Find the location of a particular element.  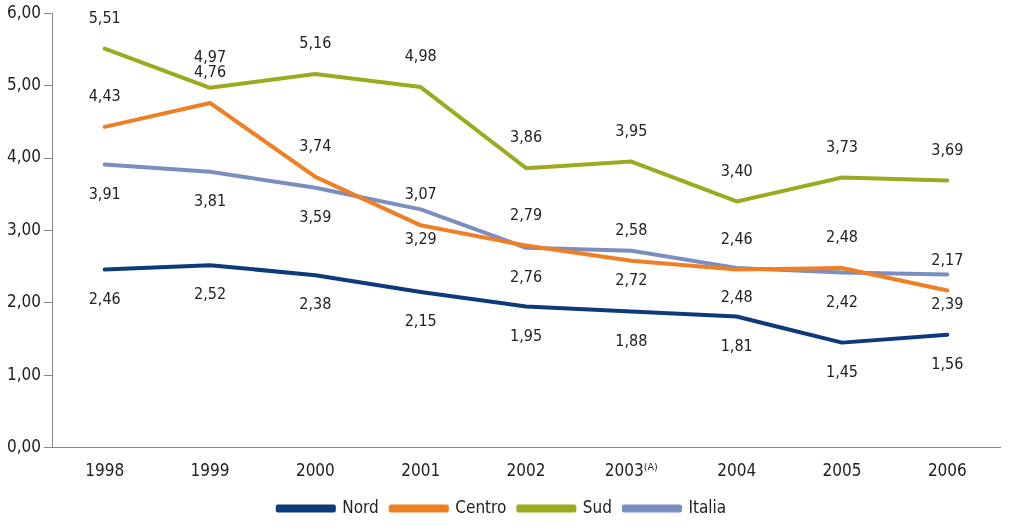

data-label: 3,69 is located at coordinates (947, 149).